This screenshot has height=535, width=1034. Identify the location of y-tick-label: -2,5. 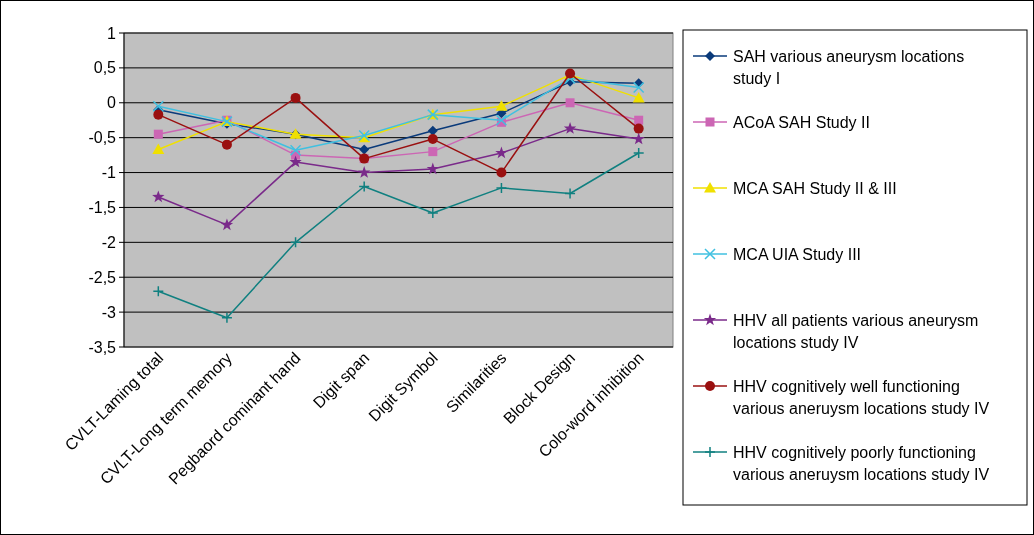
(102, 277).